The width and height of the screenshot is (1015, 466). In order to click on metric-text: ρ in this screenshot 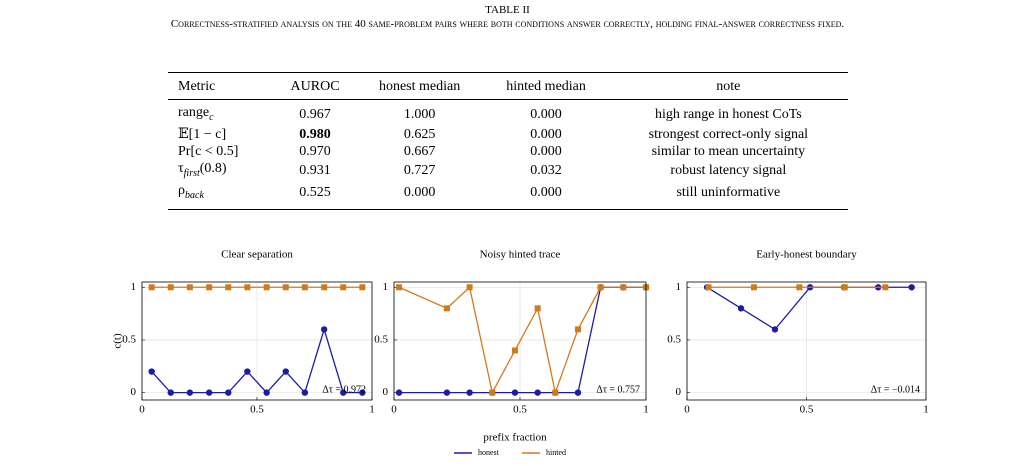, I will do `click(181, 190)`.